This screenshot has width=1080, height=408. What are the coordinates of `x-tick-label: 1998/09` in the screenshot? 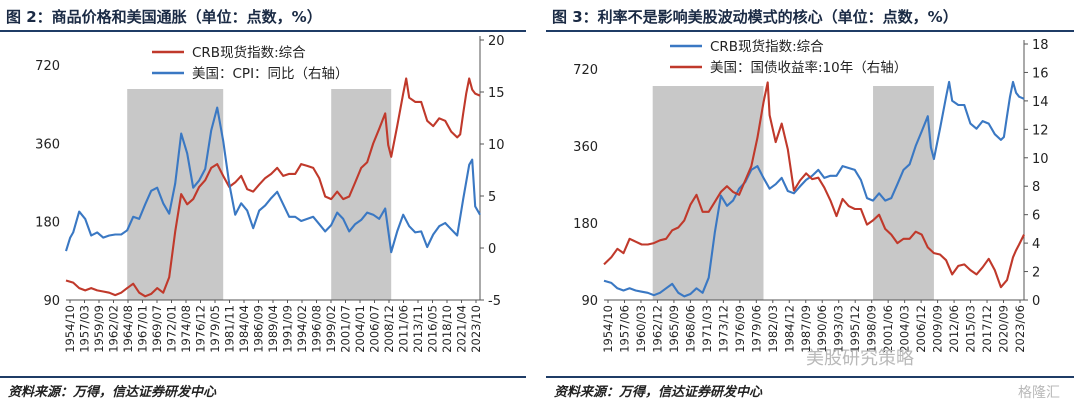 It's located at (872, 329).